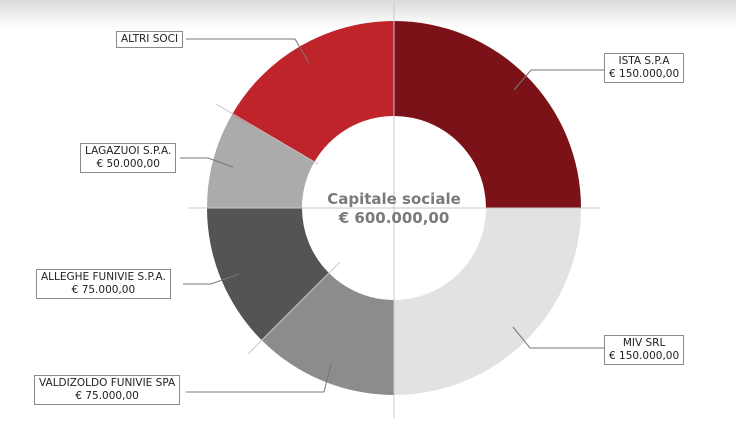 The width and height of the screenshot is (736, 424). I want to click on slice-ista, so click(487, 114).